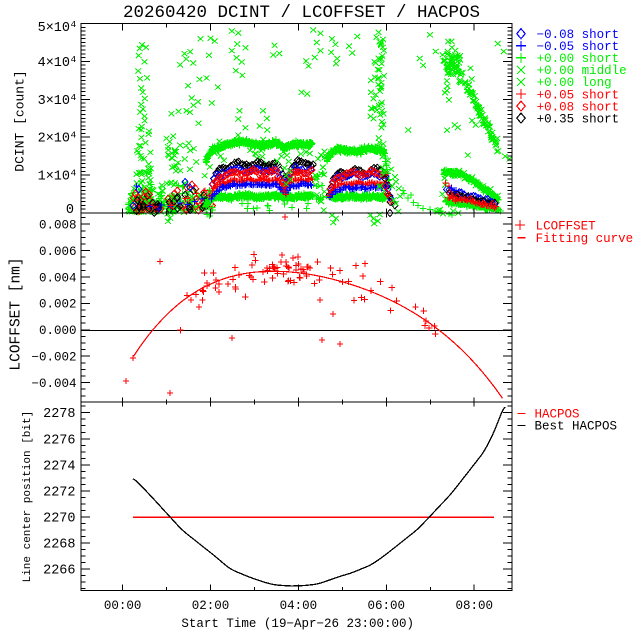 This screenshot has width=640, height=640. Describe the element at coordinates (578, 35) in the screenshot. I see `svg-text: −0.08 short` at that location.